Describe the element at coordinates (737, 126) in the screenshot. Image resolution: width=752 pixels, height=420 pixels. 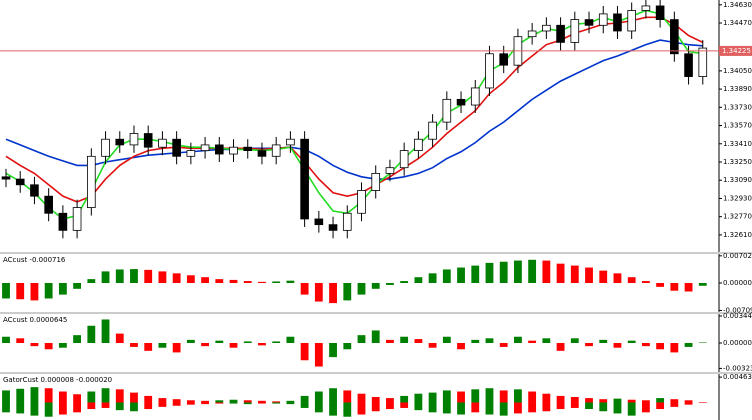
I see `y-tick-label: 1.33570` at that location.